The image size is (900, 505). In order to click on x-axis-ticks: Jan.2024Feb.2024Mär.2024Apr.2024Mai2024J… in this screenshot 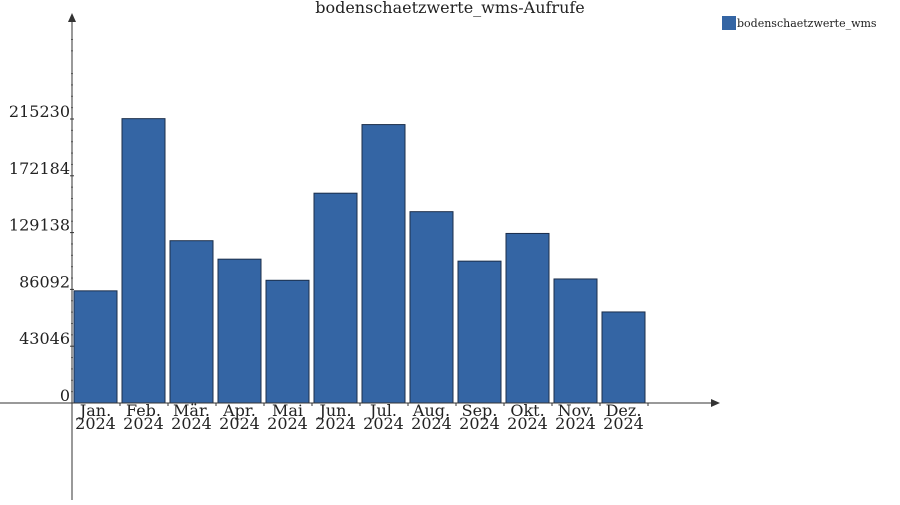, I will do `click(360, 417)`.